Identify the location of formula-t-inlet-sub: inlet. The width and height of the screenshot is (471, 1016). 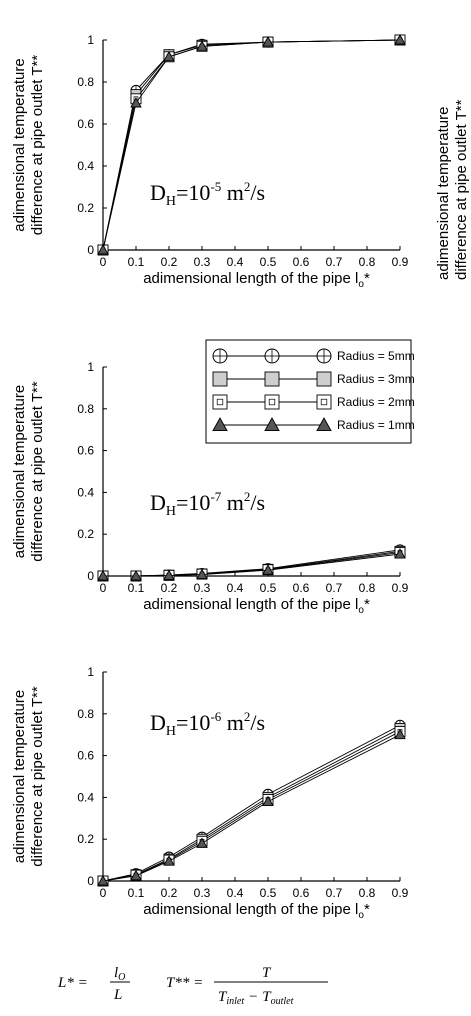
(235, 1001).